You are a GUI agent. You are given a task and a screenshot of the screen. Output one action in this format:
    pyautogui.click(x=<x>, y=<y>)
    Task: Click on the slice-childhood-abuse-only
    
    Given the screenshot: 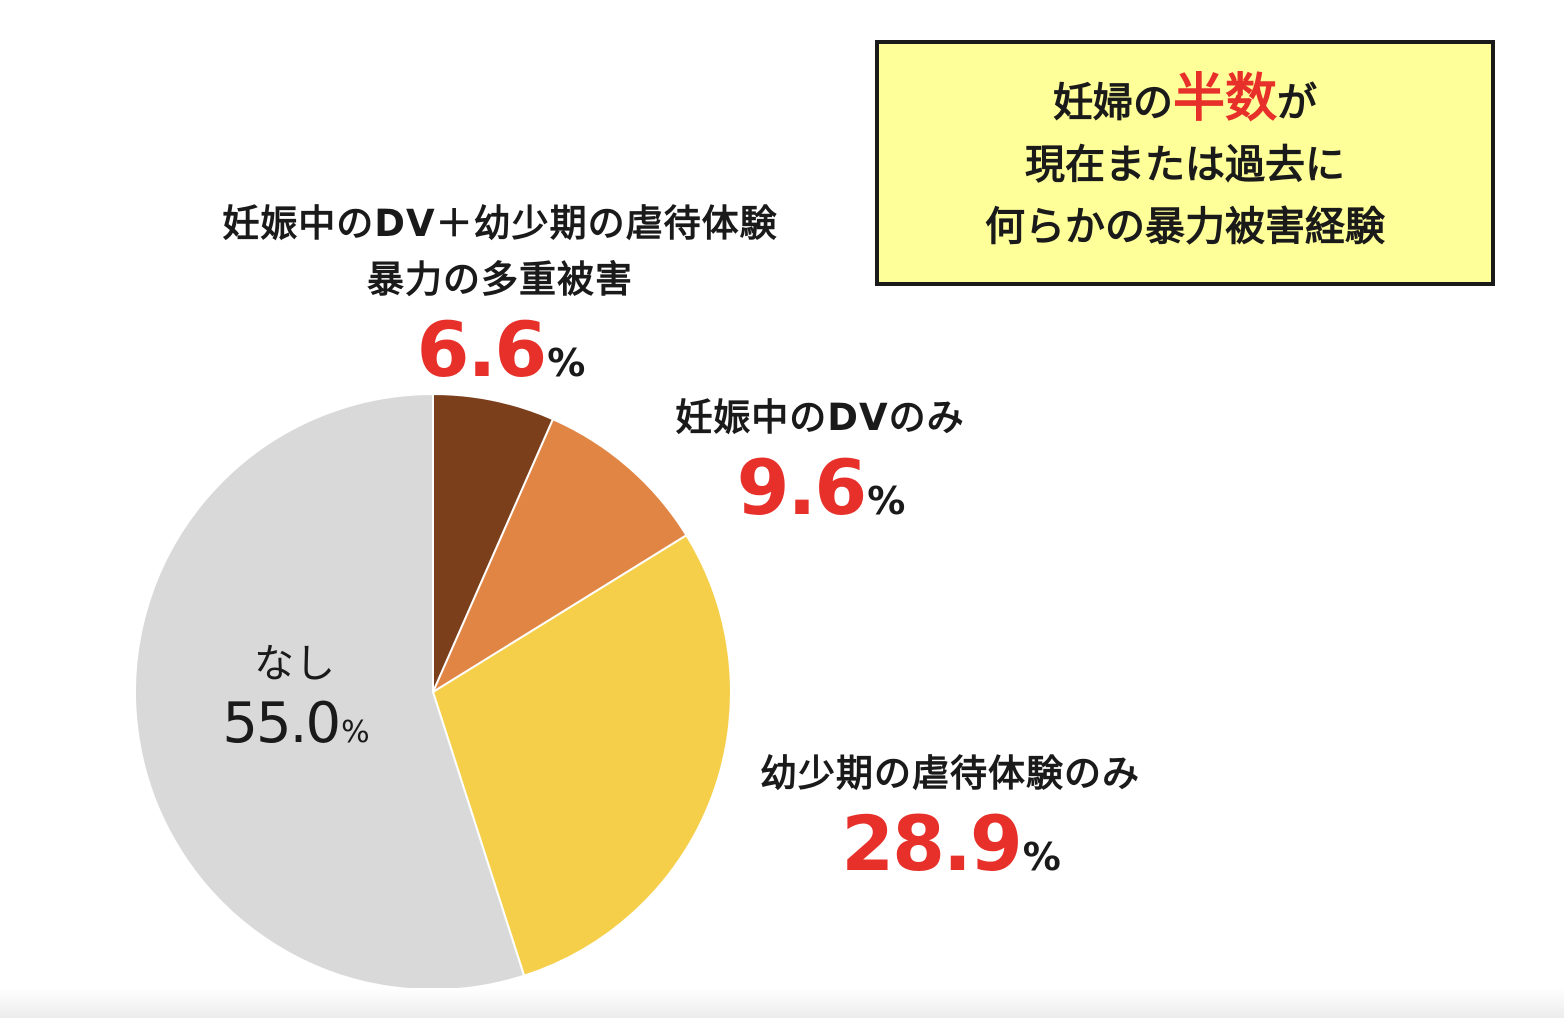 What is the action you would take?
    pyautogui.click(x=581, y=755)
    